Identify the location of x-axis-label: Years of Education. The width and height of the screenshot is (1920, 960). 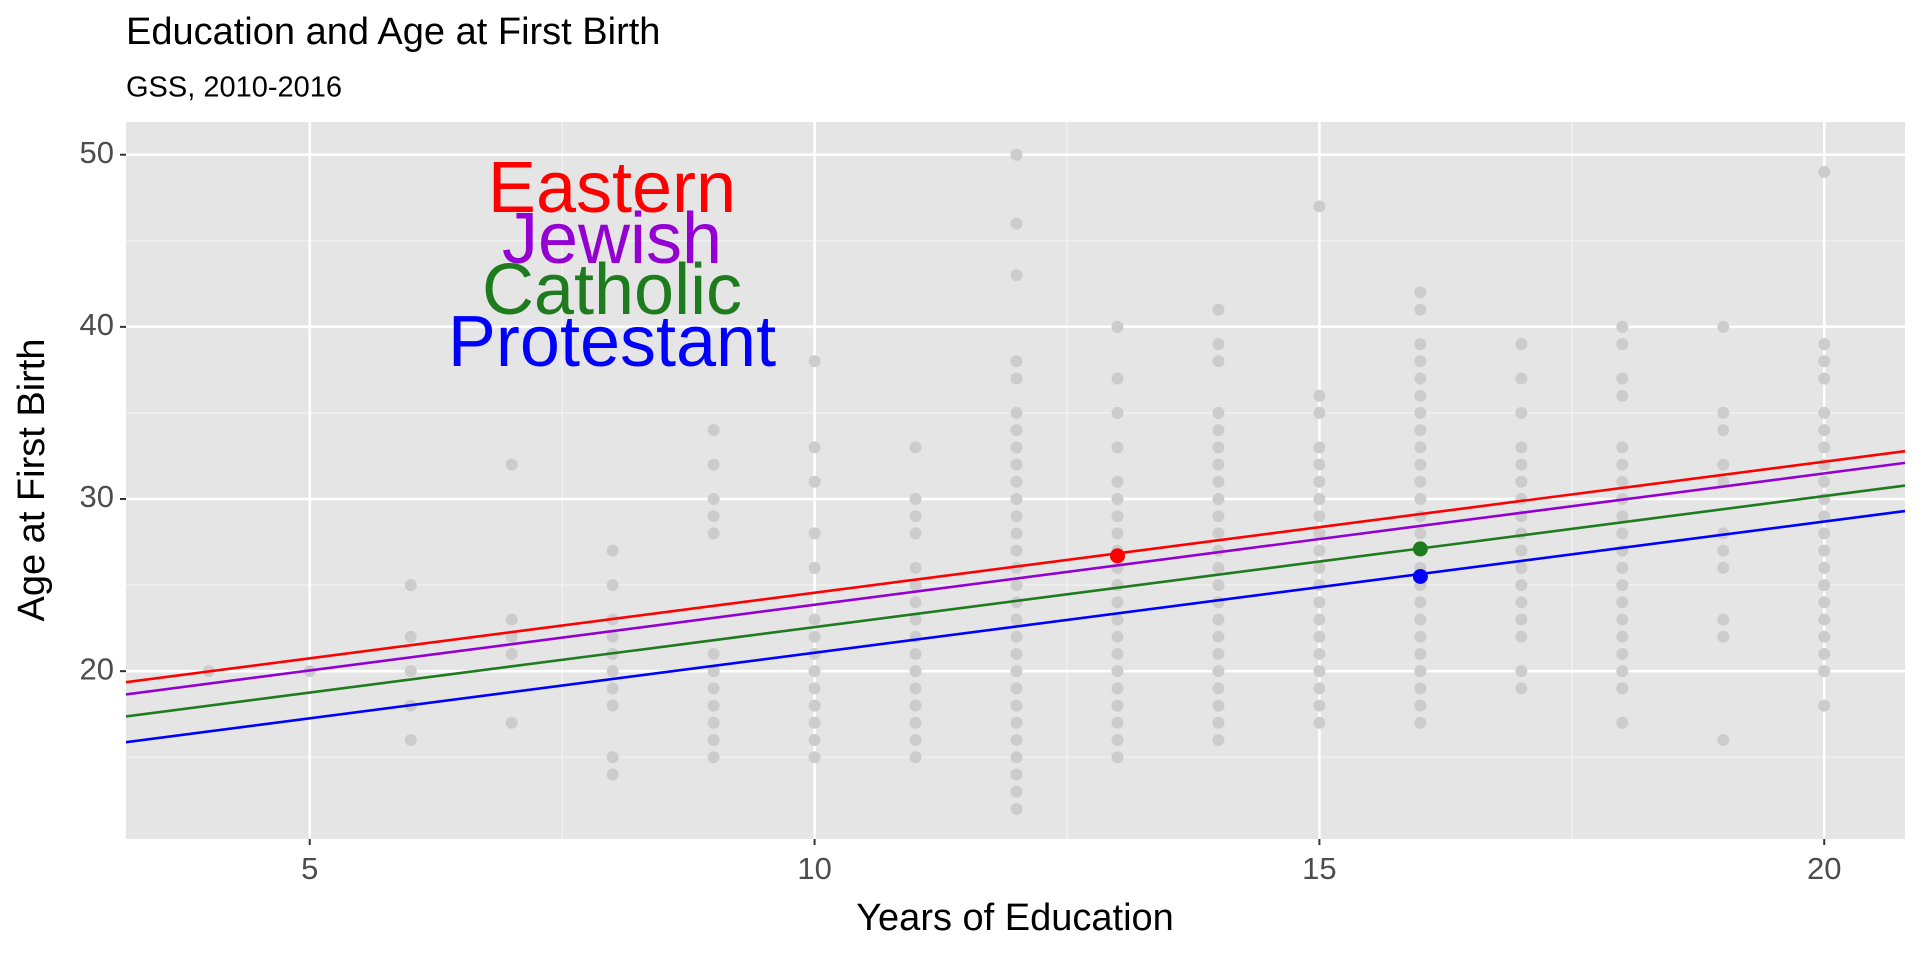
(1015, 918).